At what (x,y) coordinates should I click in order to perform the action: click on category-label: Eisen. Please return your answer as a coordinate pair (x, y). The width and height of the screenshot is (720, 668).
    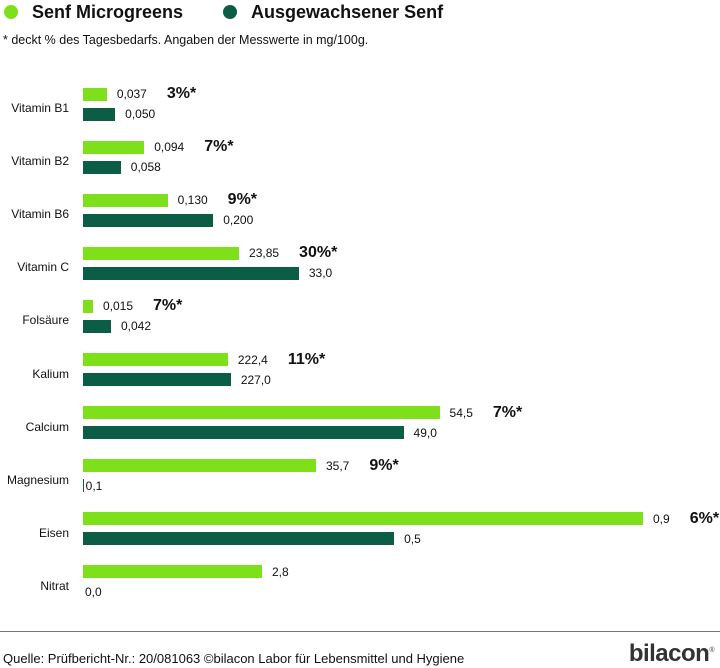
    Looking at the image, I should click on (53, 532).